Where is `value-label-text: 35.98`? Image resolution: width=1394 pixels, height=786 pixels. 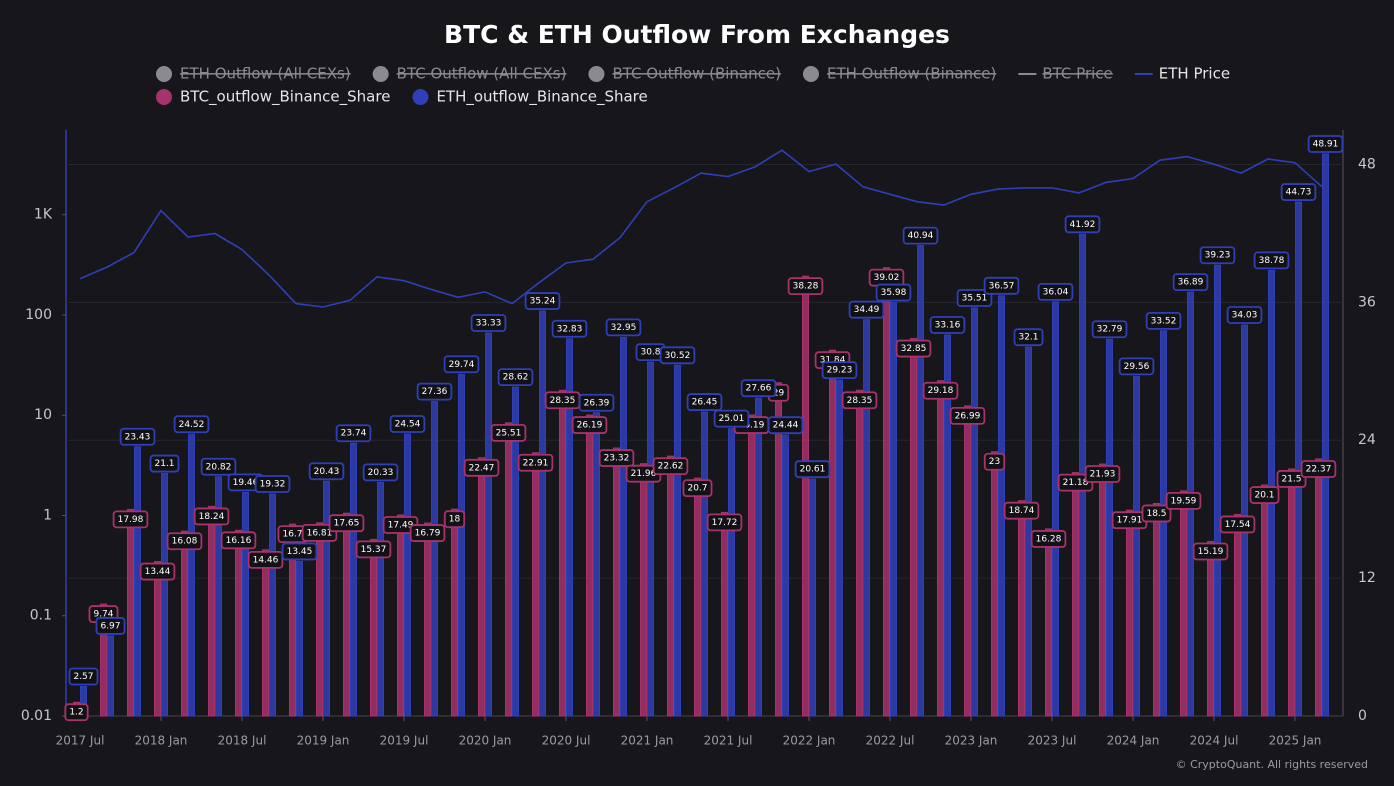
value-label-text: 35.98 is located at coordinates (894, 293).